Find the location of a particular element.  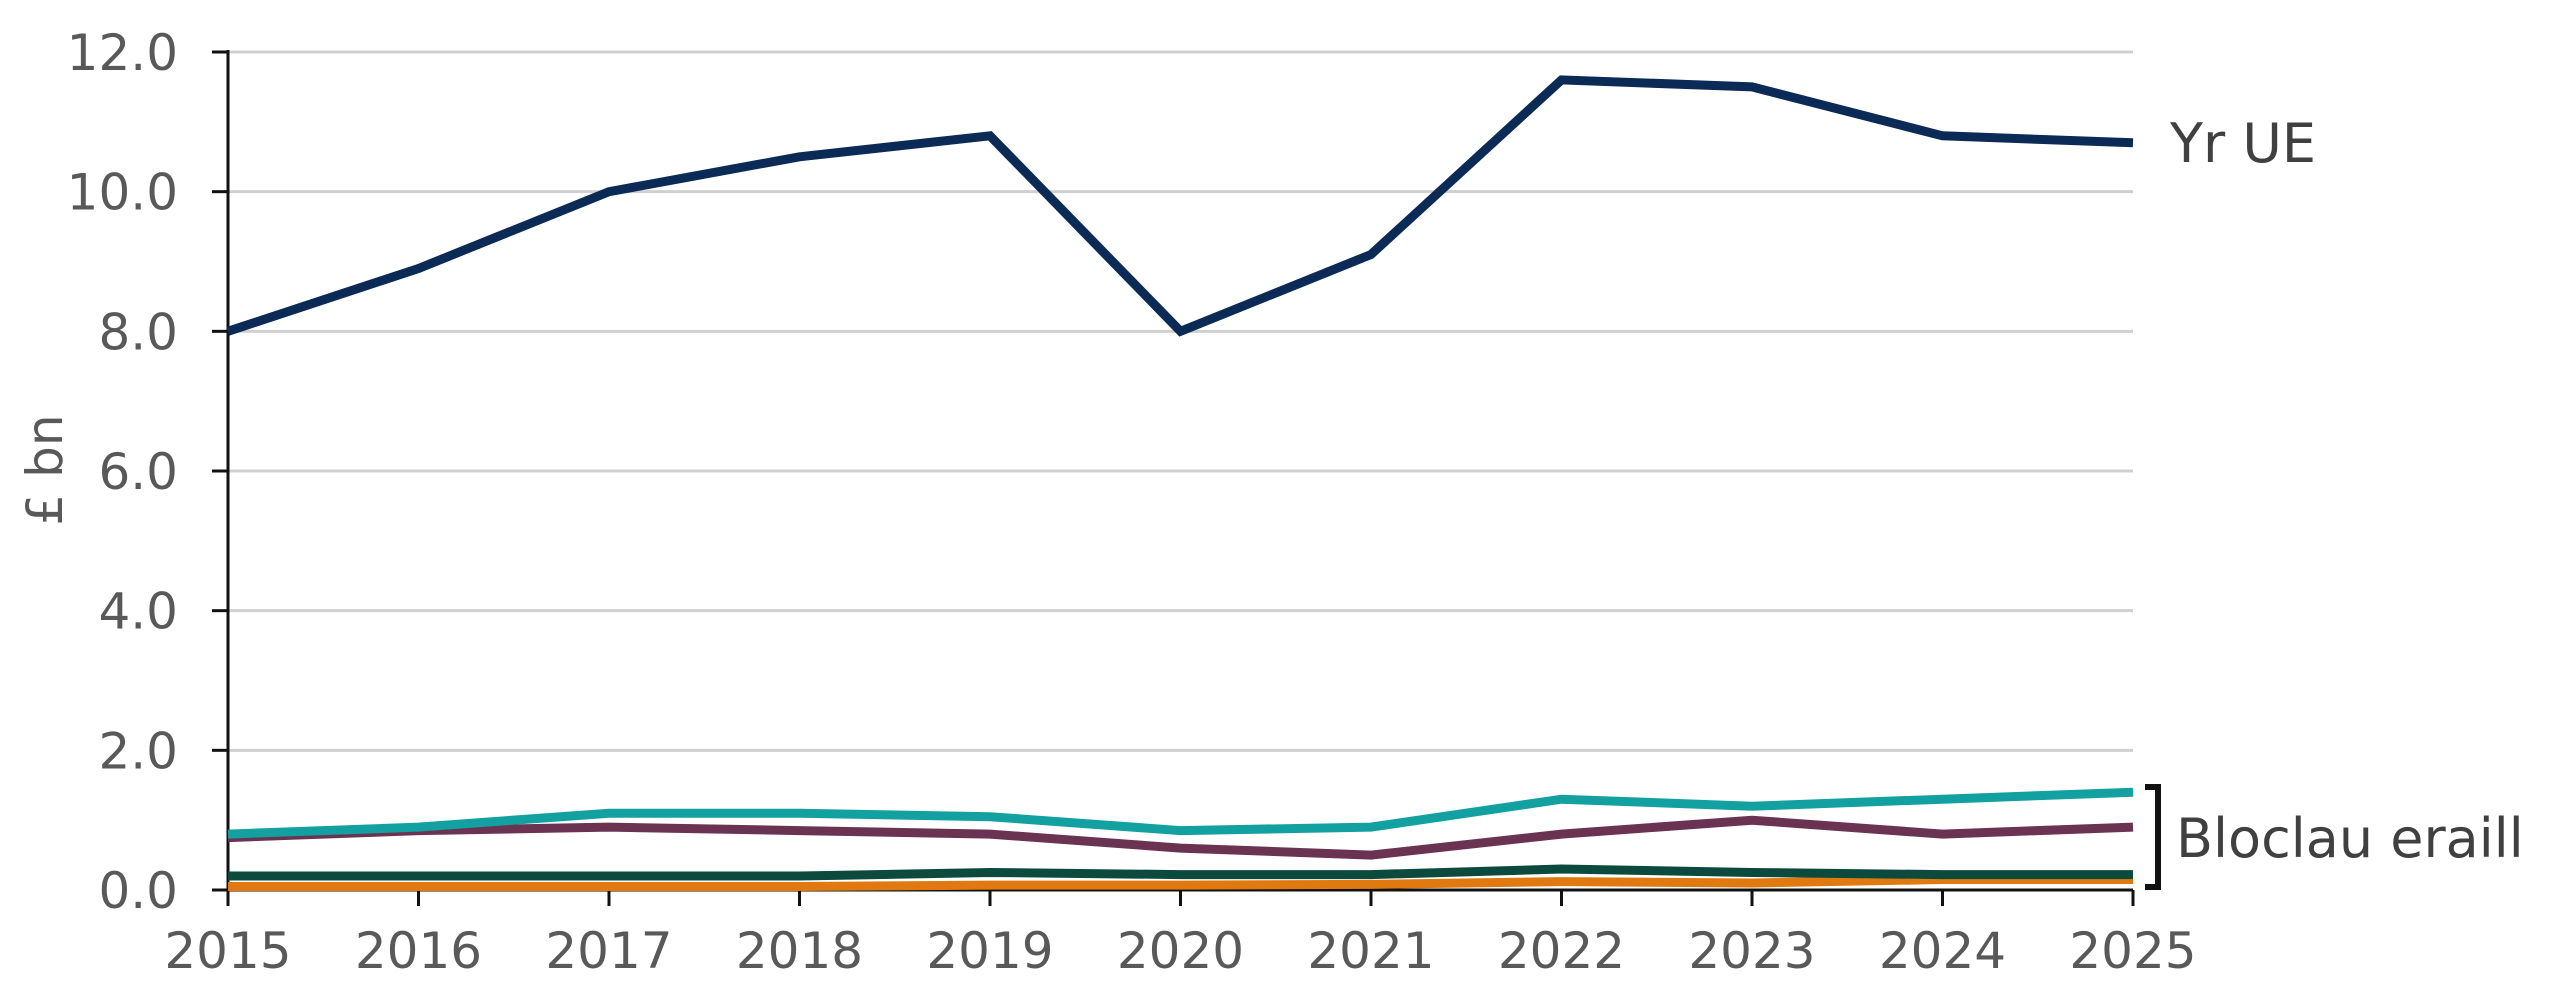

x-tick-label: 2025 is located at coordinates (2132, 951).